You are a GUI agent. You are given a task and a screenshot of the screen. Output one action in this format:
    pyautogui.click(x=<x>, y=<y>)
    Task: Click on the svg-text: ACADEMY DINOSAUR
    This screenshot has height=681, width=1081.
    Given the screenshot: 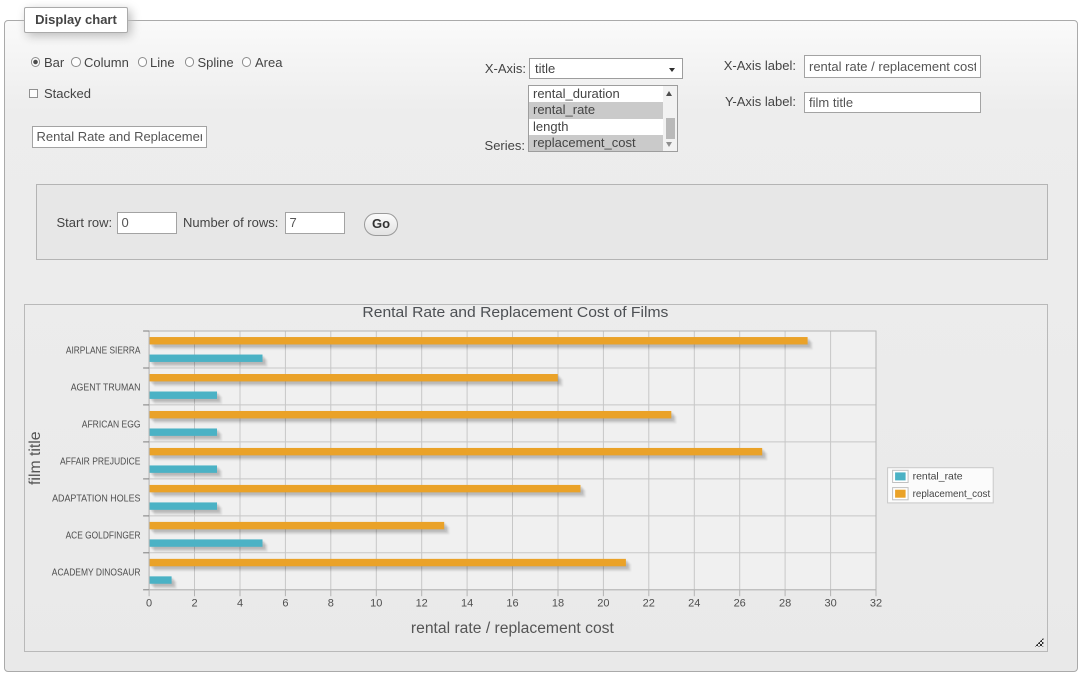 What is the action you would take?
    pyautogui.click(x=96, y=572)
    